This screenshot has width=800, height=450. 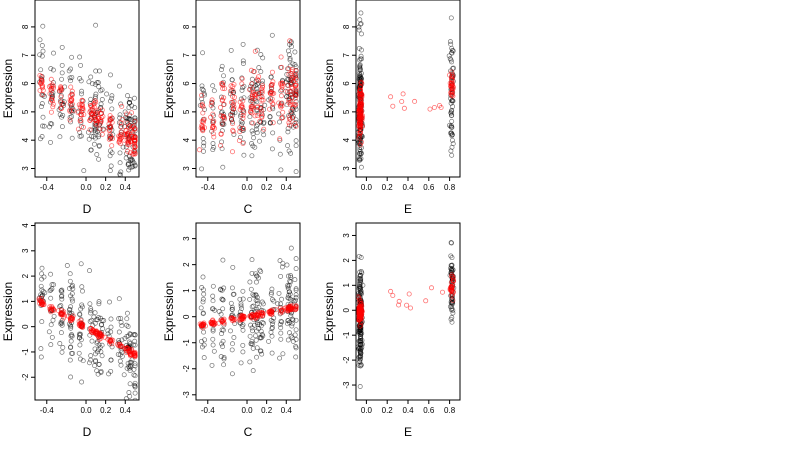 I want to click on x-axis-title: E, so click(x=408, y=209).